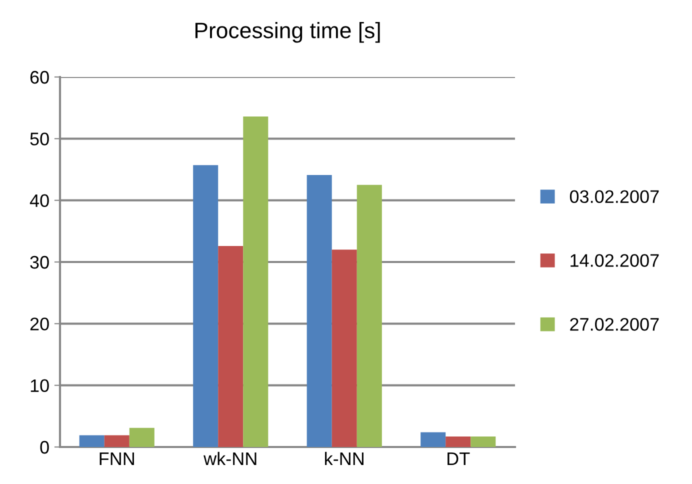 This screenshot has width=692, height=484. I want to click on legend-label: 14.02.2007, so click(614, 260).